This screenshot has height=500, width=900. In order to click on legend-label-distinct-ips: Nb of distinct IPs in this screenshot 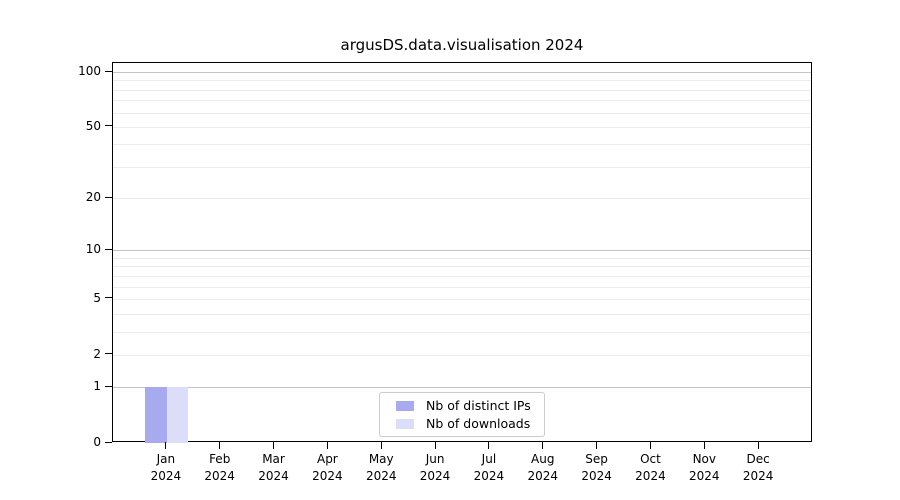, I will do `click(478, 405)`.